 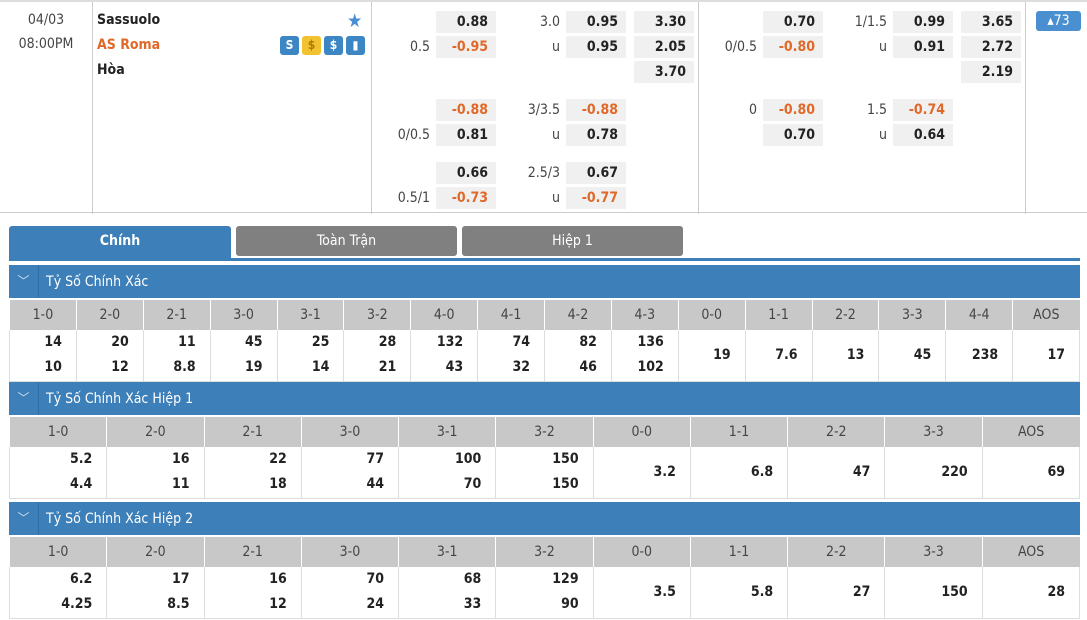 I want to click on score-odds-cell: 150 150, so click(x=544, y=473).